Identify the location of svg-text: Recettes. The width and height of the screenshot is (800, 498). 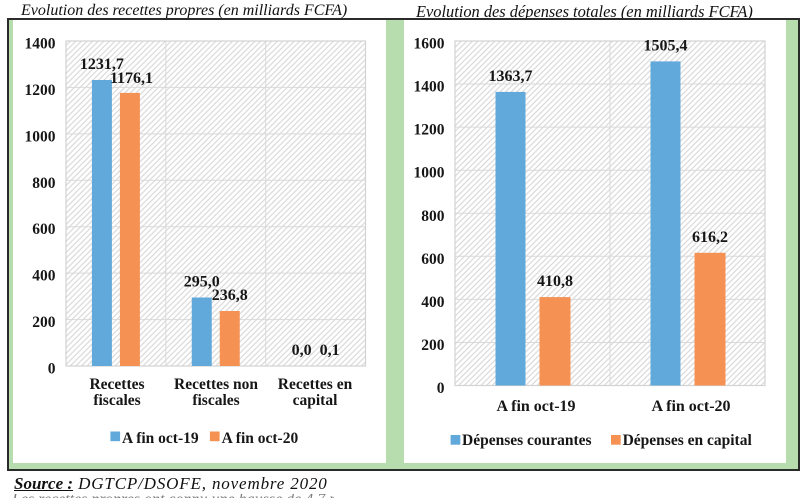
(116, 384).